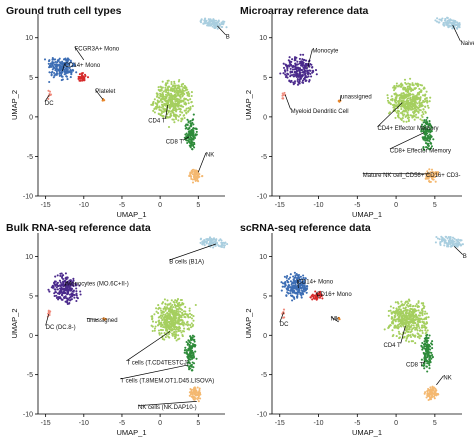 The width and height of the screenshot is (474, 444). What do you see at coordinates (78, 228) in the screenshot?
I see `panel-title: Bulk RNA-seq reference data` at bounding box center [78, 228].